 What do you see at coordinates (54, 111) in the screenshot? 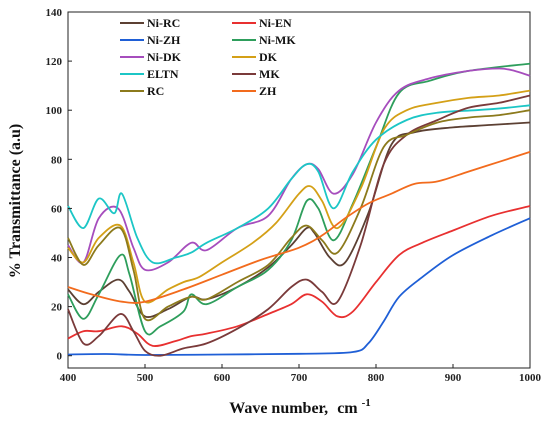
I see `y-tick-label: 100` at bounding box center [54, 111].